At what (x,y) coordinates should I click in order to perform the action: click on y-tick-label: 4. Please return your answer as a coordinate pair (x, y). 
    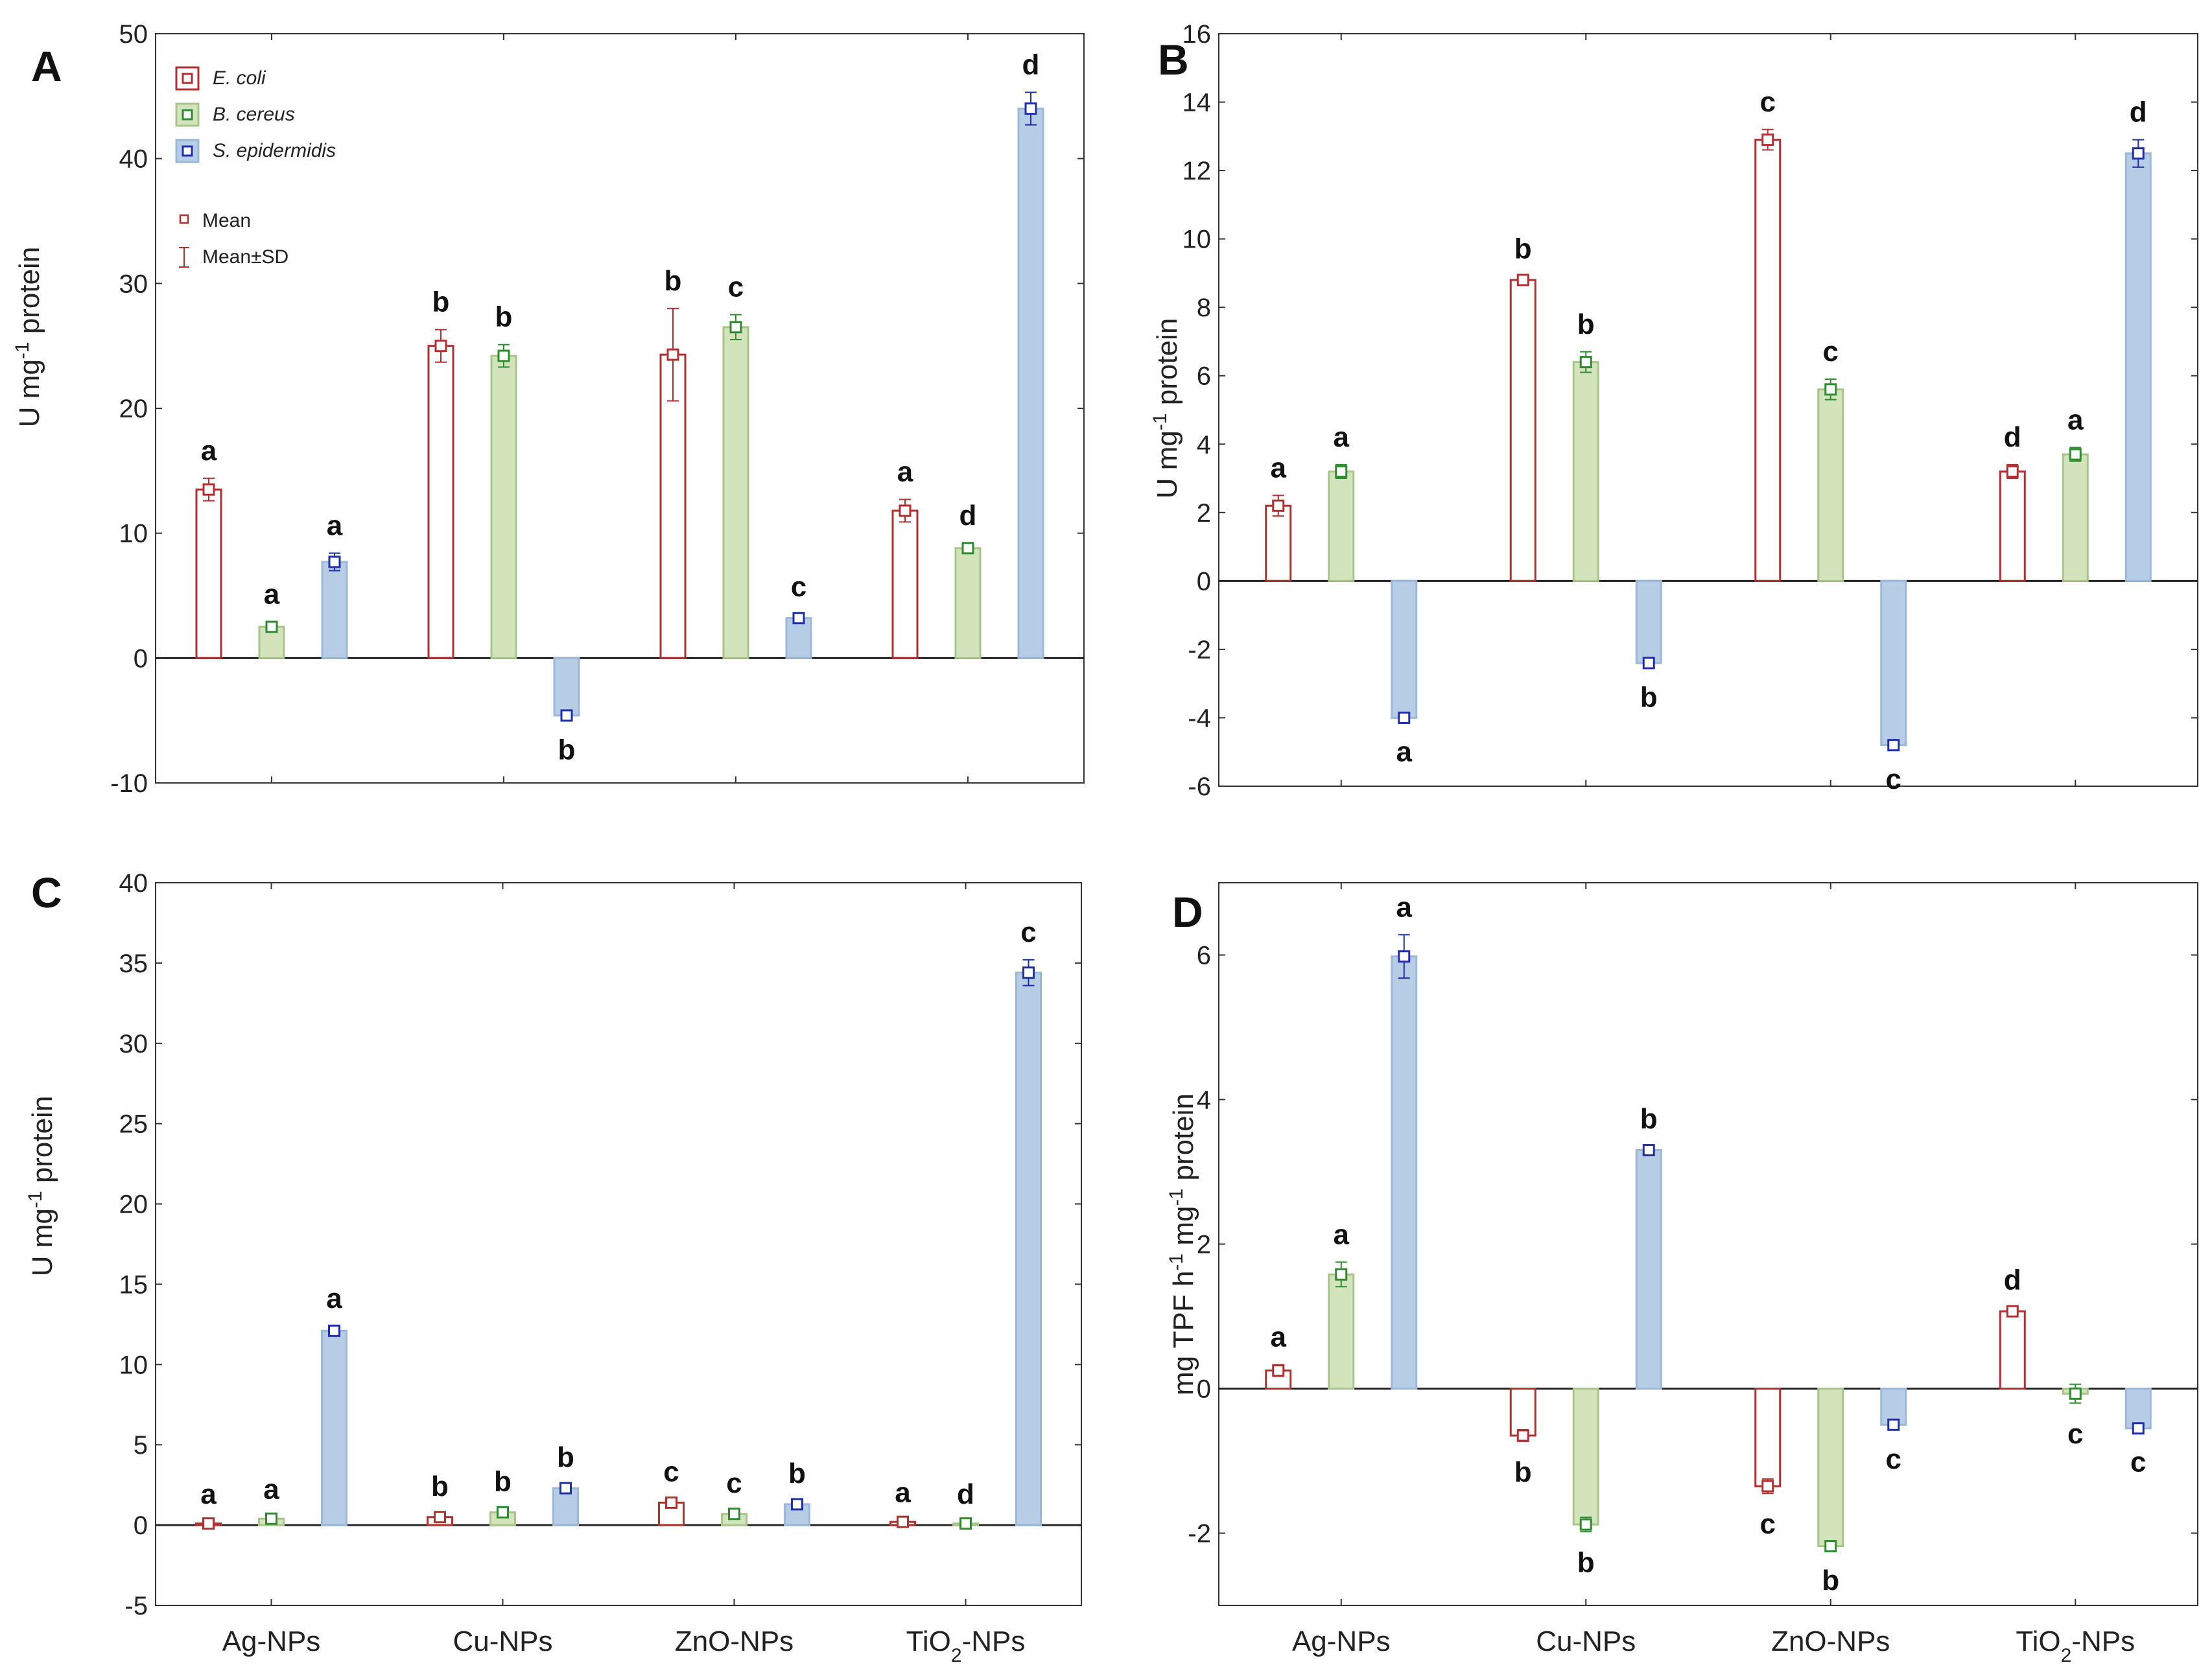
    Looking at the image, I should click on (1204, 444).